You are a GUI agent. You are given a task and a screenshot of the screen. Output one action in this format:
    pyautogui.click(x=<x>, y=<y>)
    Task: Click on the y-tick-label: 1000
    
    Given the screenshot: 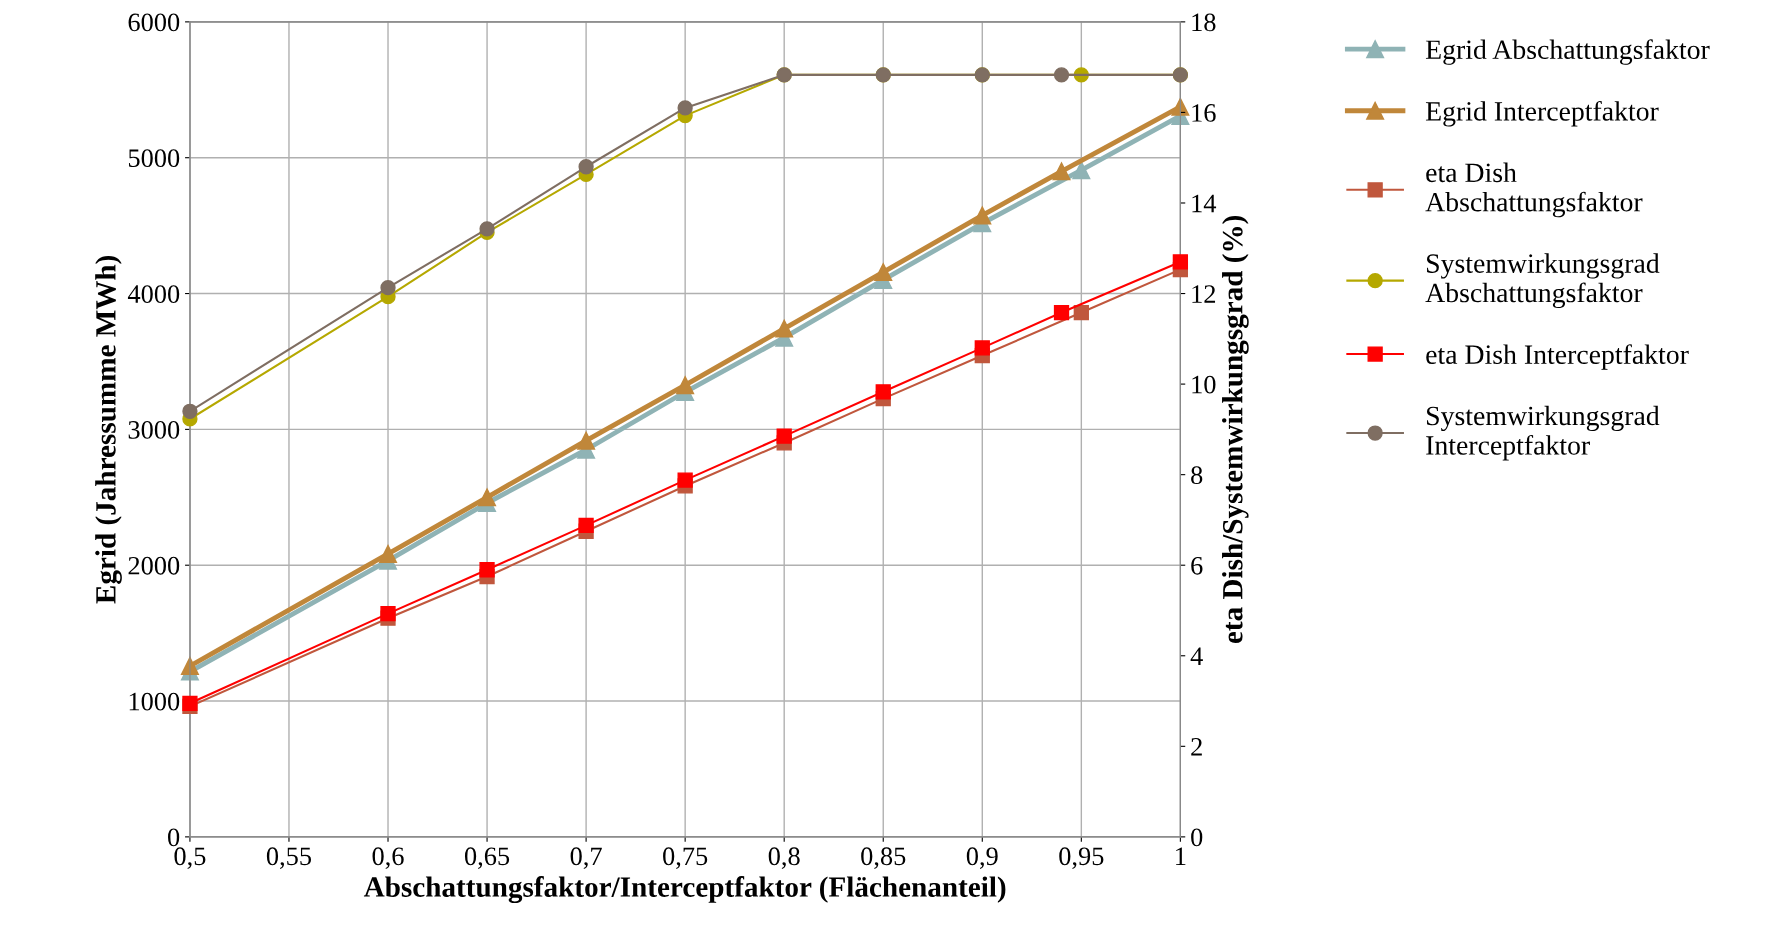 What is the action you would take?
    pyautogui.click(x=154, y=701)
    